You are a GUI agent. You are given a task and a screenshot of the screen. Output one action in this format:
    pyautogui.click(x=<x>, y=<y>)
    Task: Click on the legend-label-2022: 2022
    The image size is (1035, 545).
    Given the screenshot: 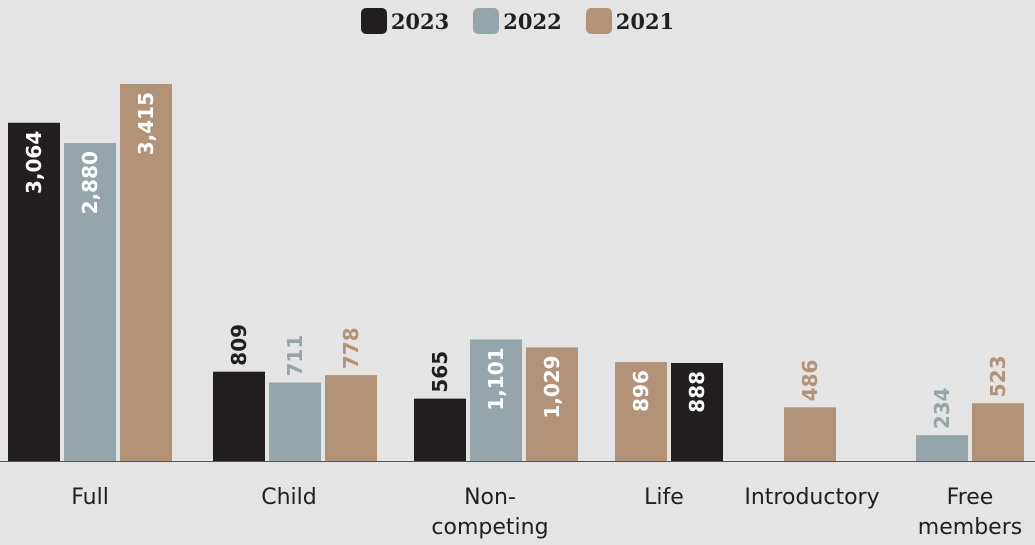 What is the action you would take?
    pyautogui.click(x=532, y=21)
    